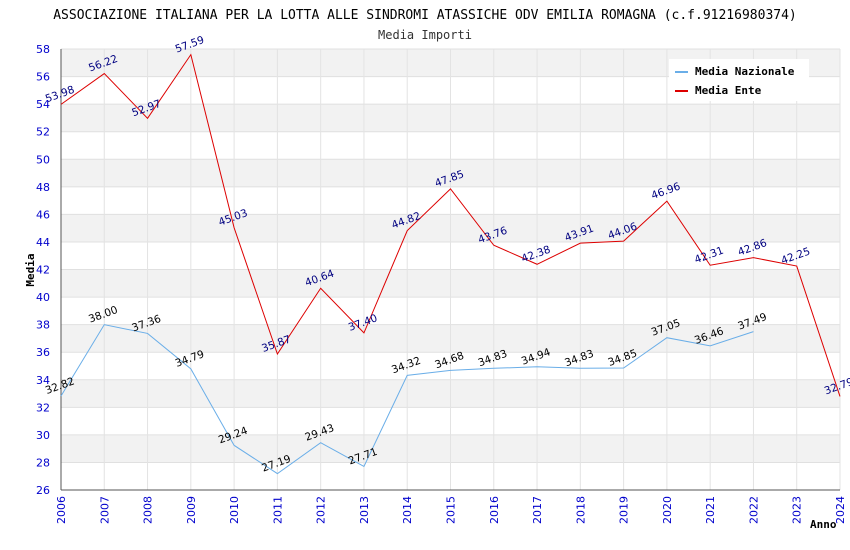 This screenshot has height=550, width=850. Describe the element at coordinates (43, 297) in the screenshot. I see `y-tick-label: 40` at that location.